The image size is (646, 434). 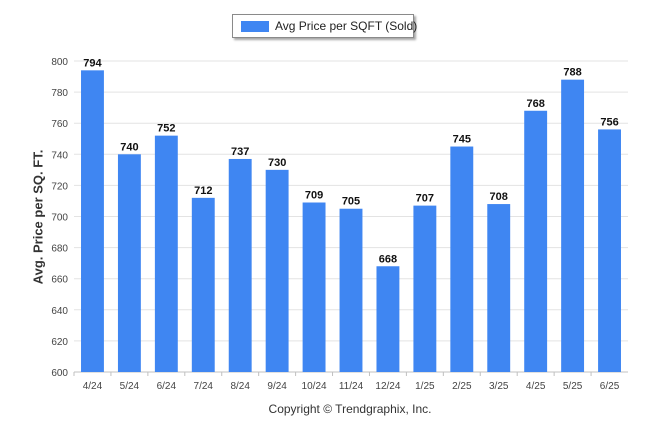 What do you see at coordinates (255, 26) in the screenshot?
I see `legend-swatch` at bounding box center [255, 26].